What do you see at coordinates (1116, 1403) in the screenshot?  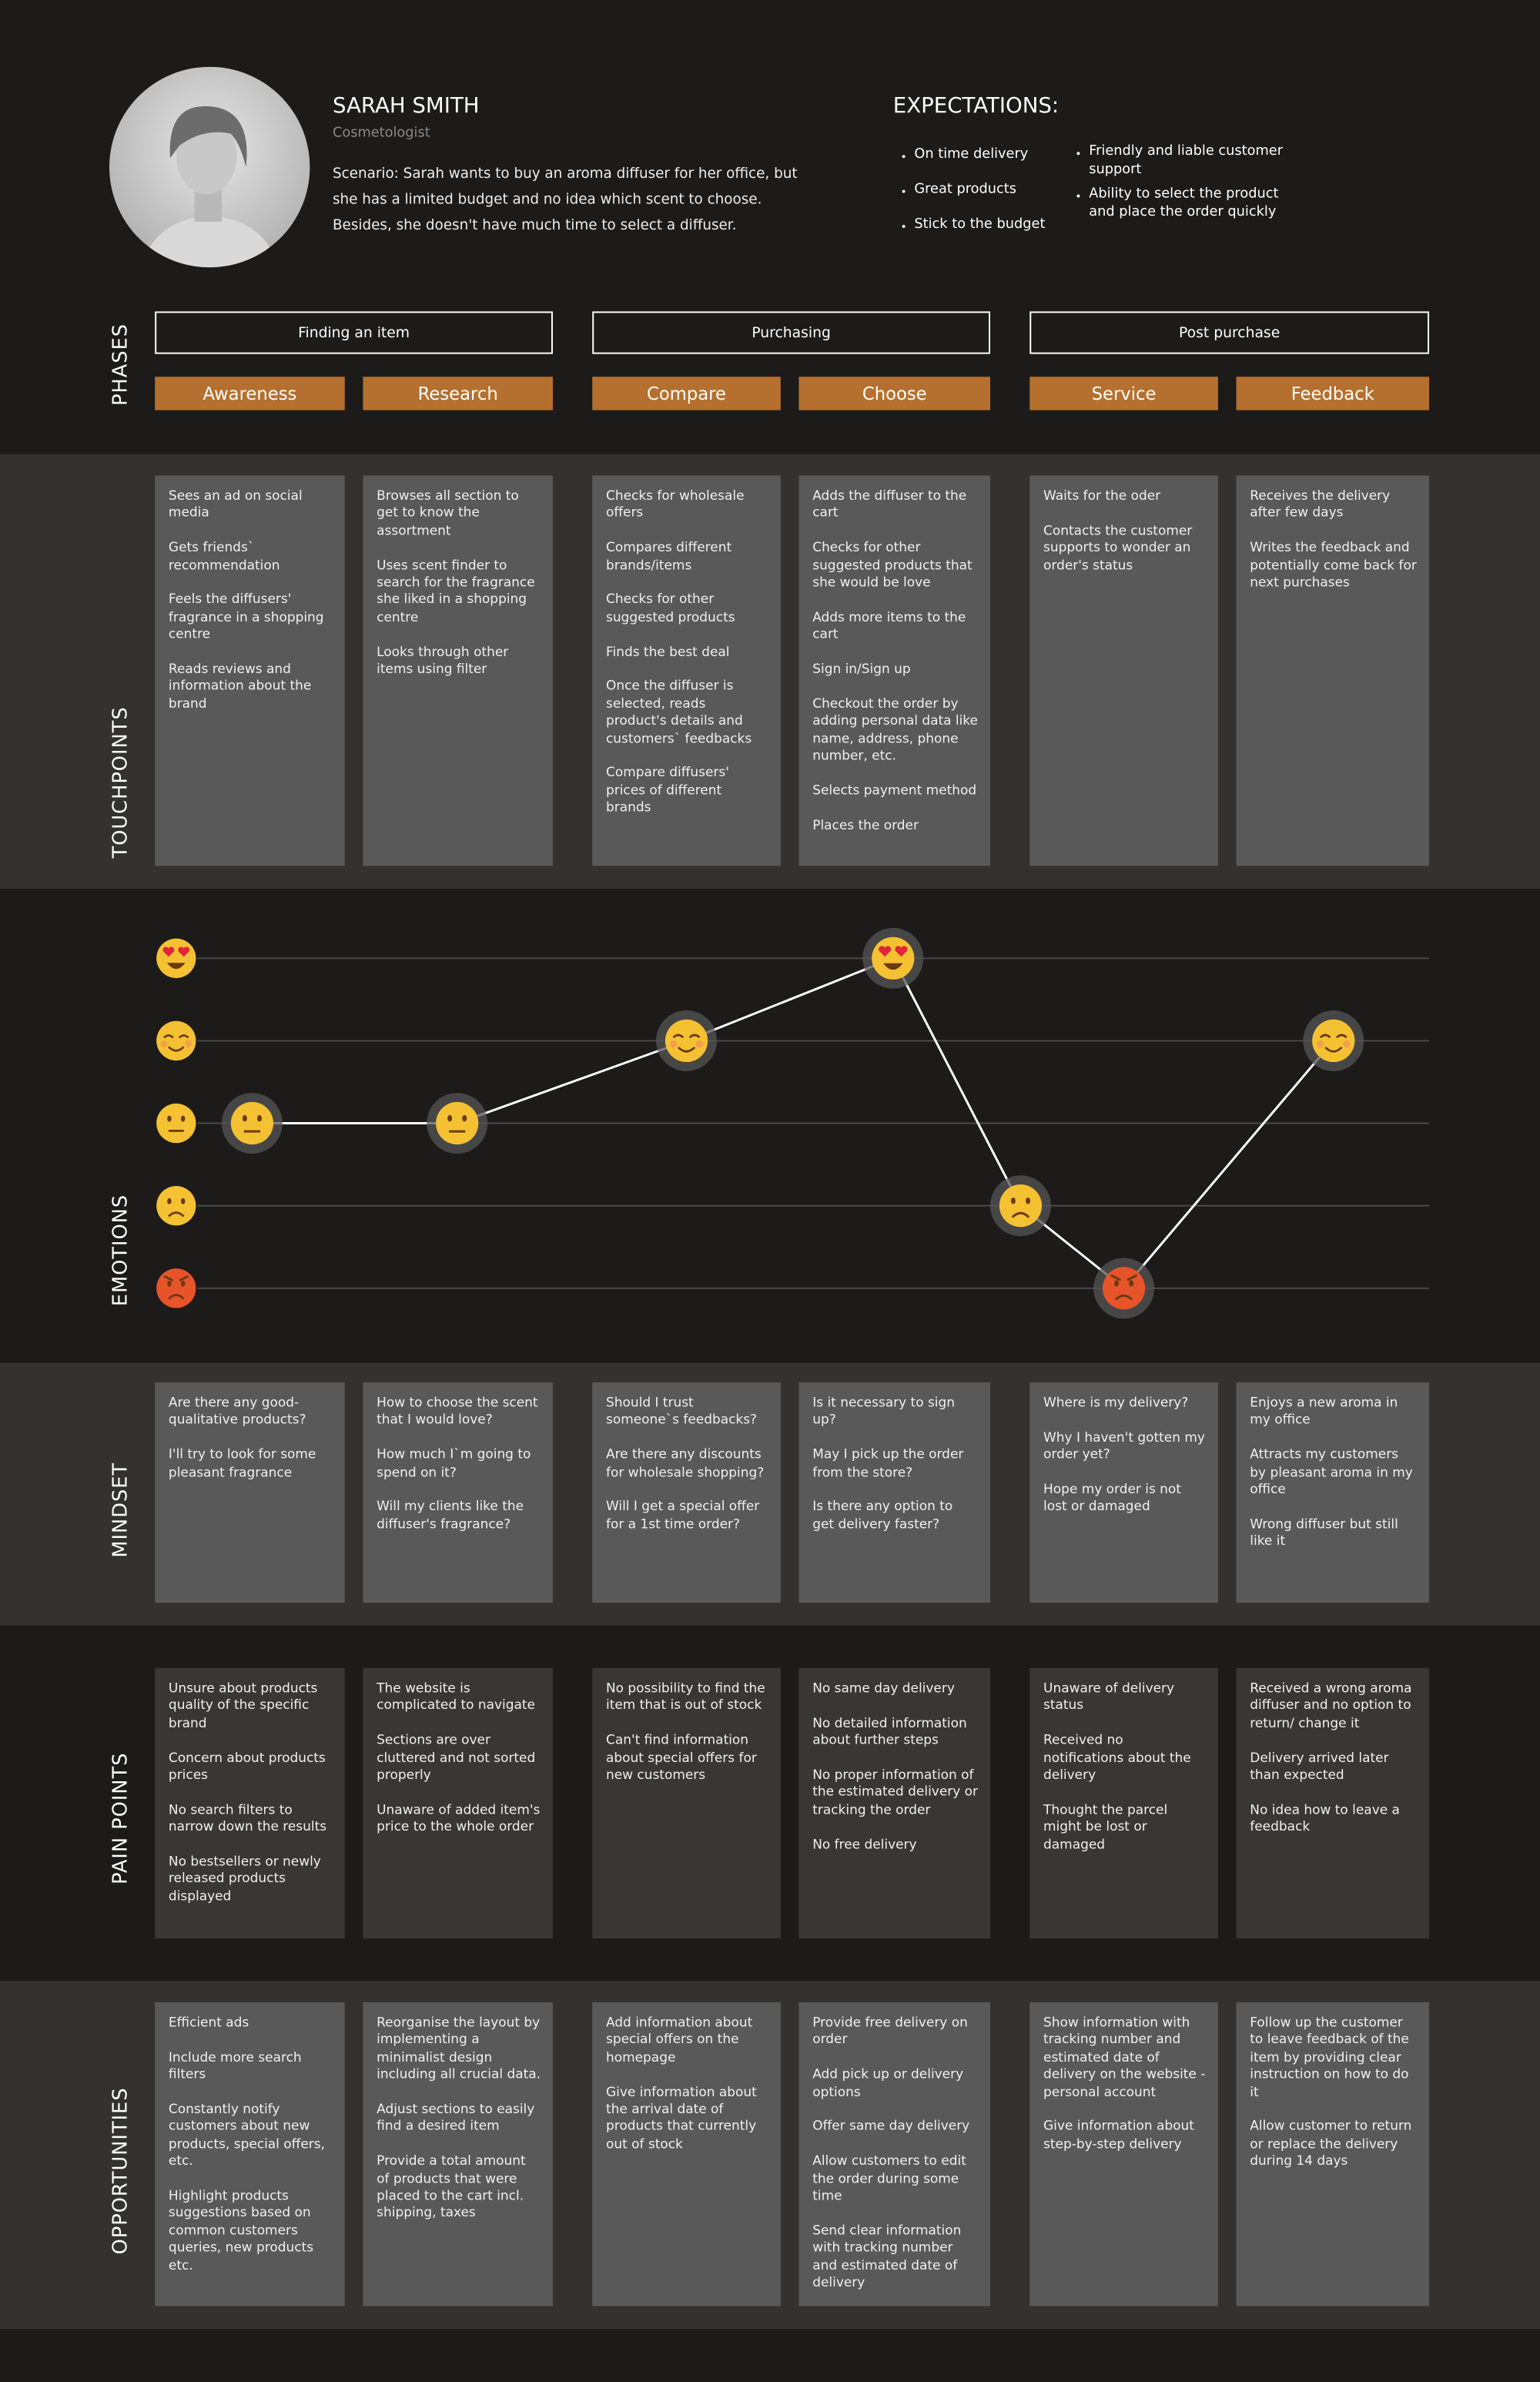 I see `card-item: Where is my delivery?` at bounding box center [1116, 1403].